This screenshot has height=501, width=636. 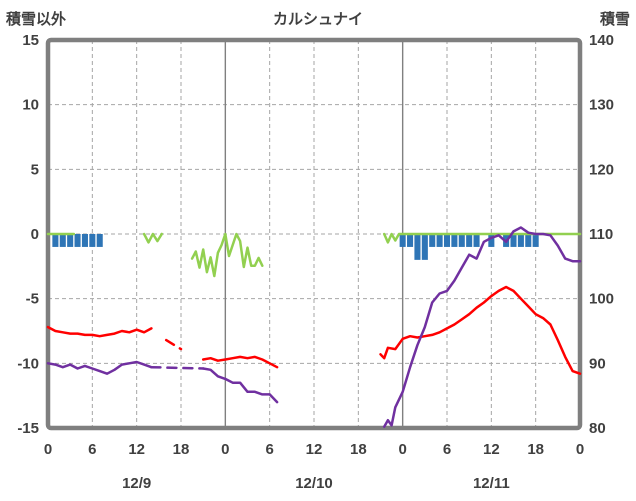 I want to click on red-line-dashed-segment, so click(x=173, y=344).